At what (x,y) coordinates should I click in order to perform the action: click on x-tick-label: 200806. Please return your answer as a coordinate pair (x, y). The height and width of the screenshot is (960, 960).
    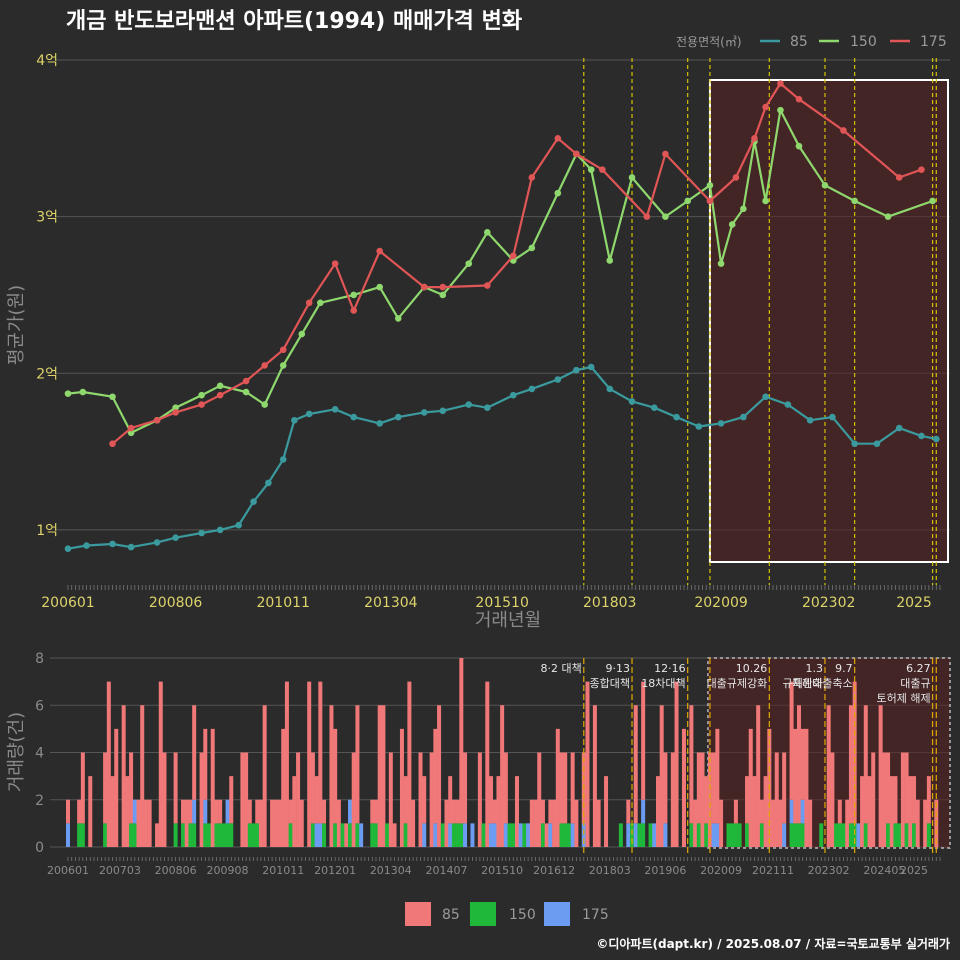
    Looking at the image, I should click on (176, 603).